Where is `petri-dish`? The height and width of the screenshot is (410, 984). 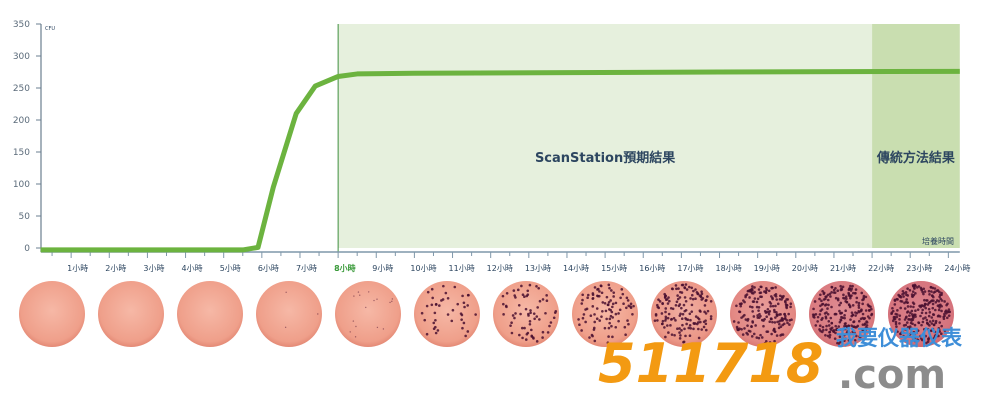 petri-dish is located at coordinates (526, 314).